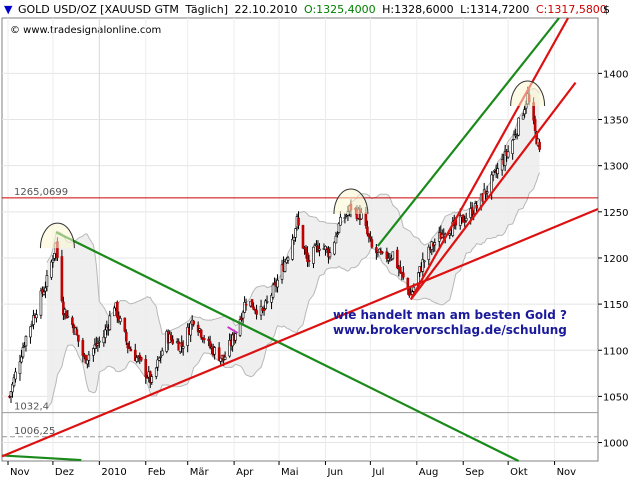  I want to click on y-axis: 1000 1050 1100 1150 1200 1250 1300 1350 1400, so click(613, 259).